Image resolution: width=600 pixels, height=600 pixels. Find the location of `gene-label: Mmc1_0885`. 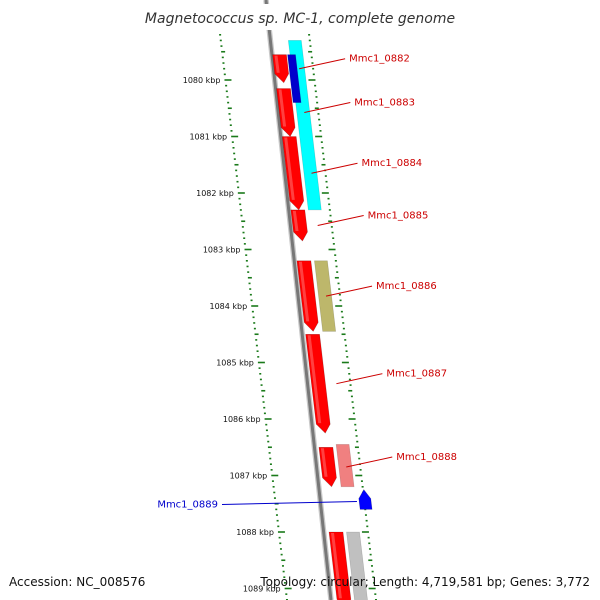

gene-label: Mmc1_0885 is located at coordinates (398, 215).